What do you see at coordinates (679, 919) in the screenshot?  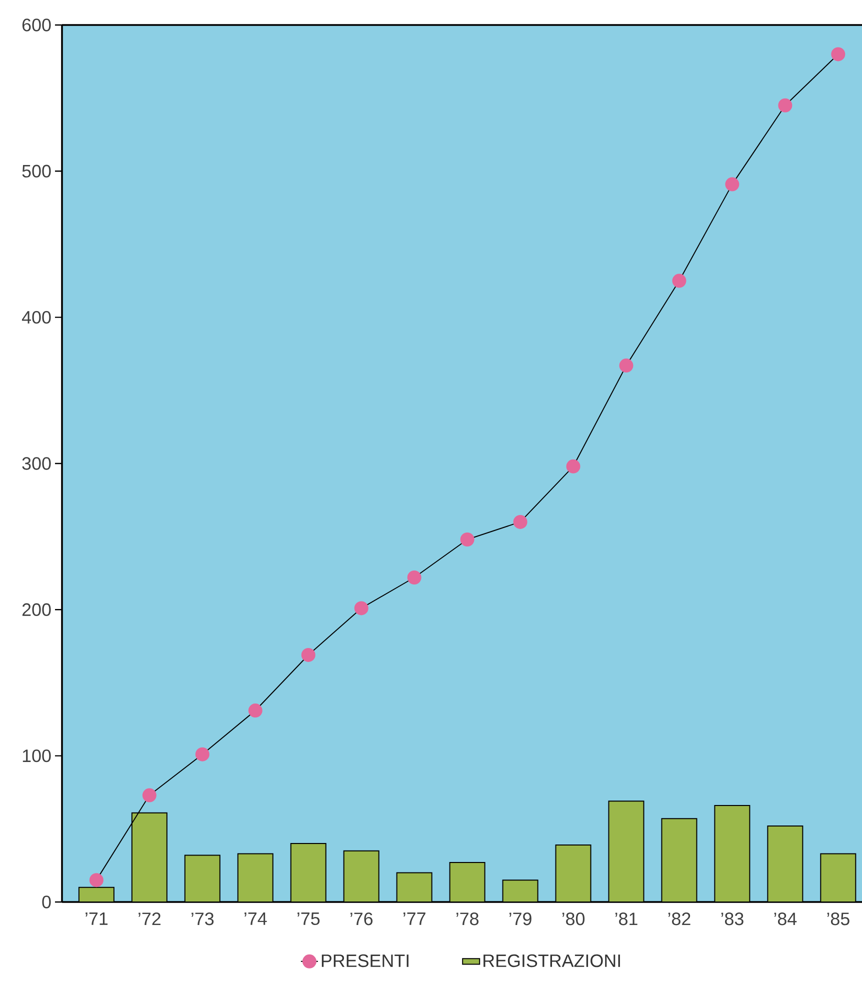 I see `x-tick-label: ’82` at bounding box center [679, 919].